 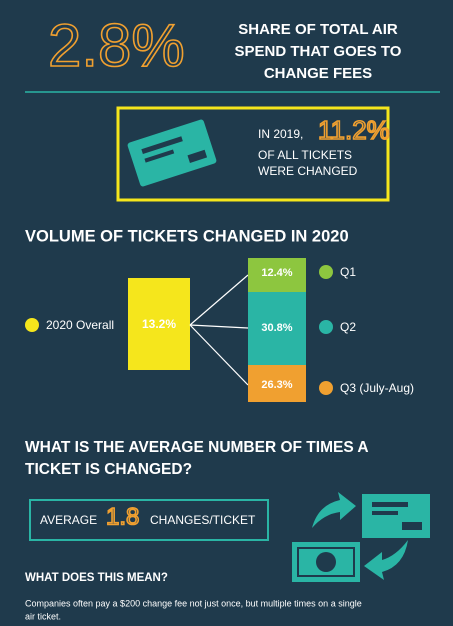 I want to click on callout-box, so click(x=253, y=154).